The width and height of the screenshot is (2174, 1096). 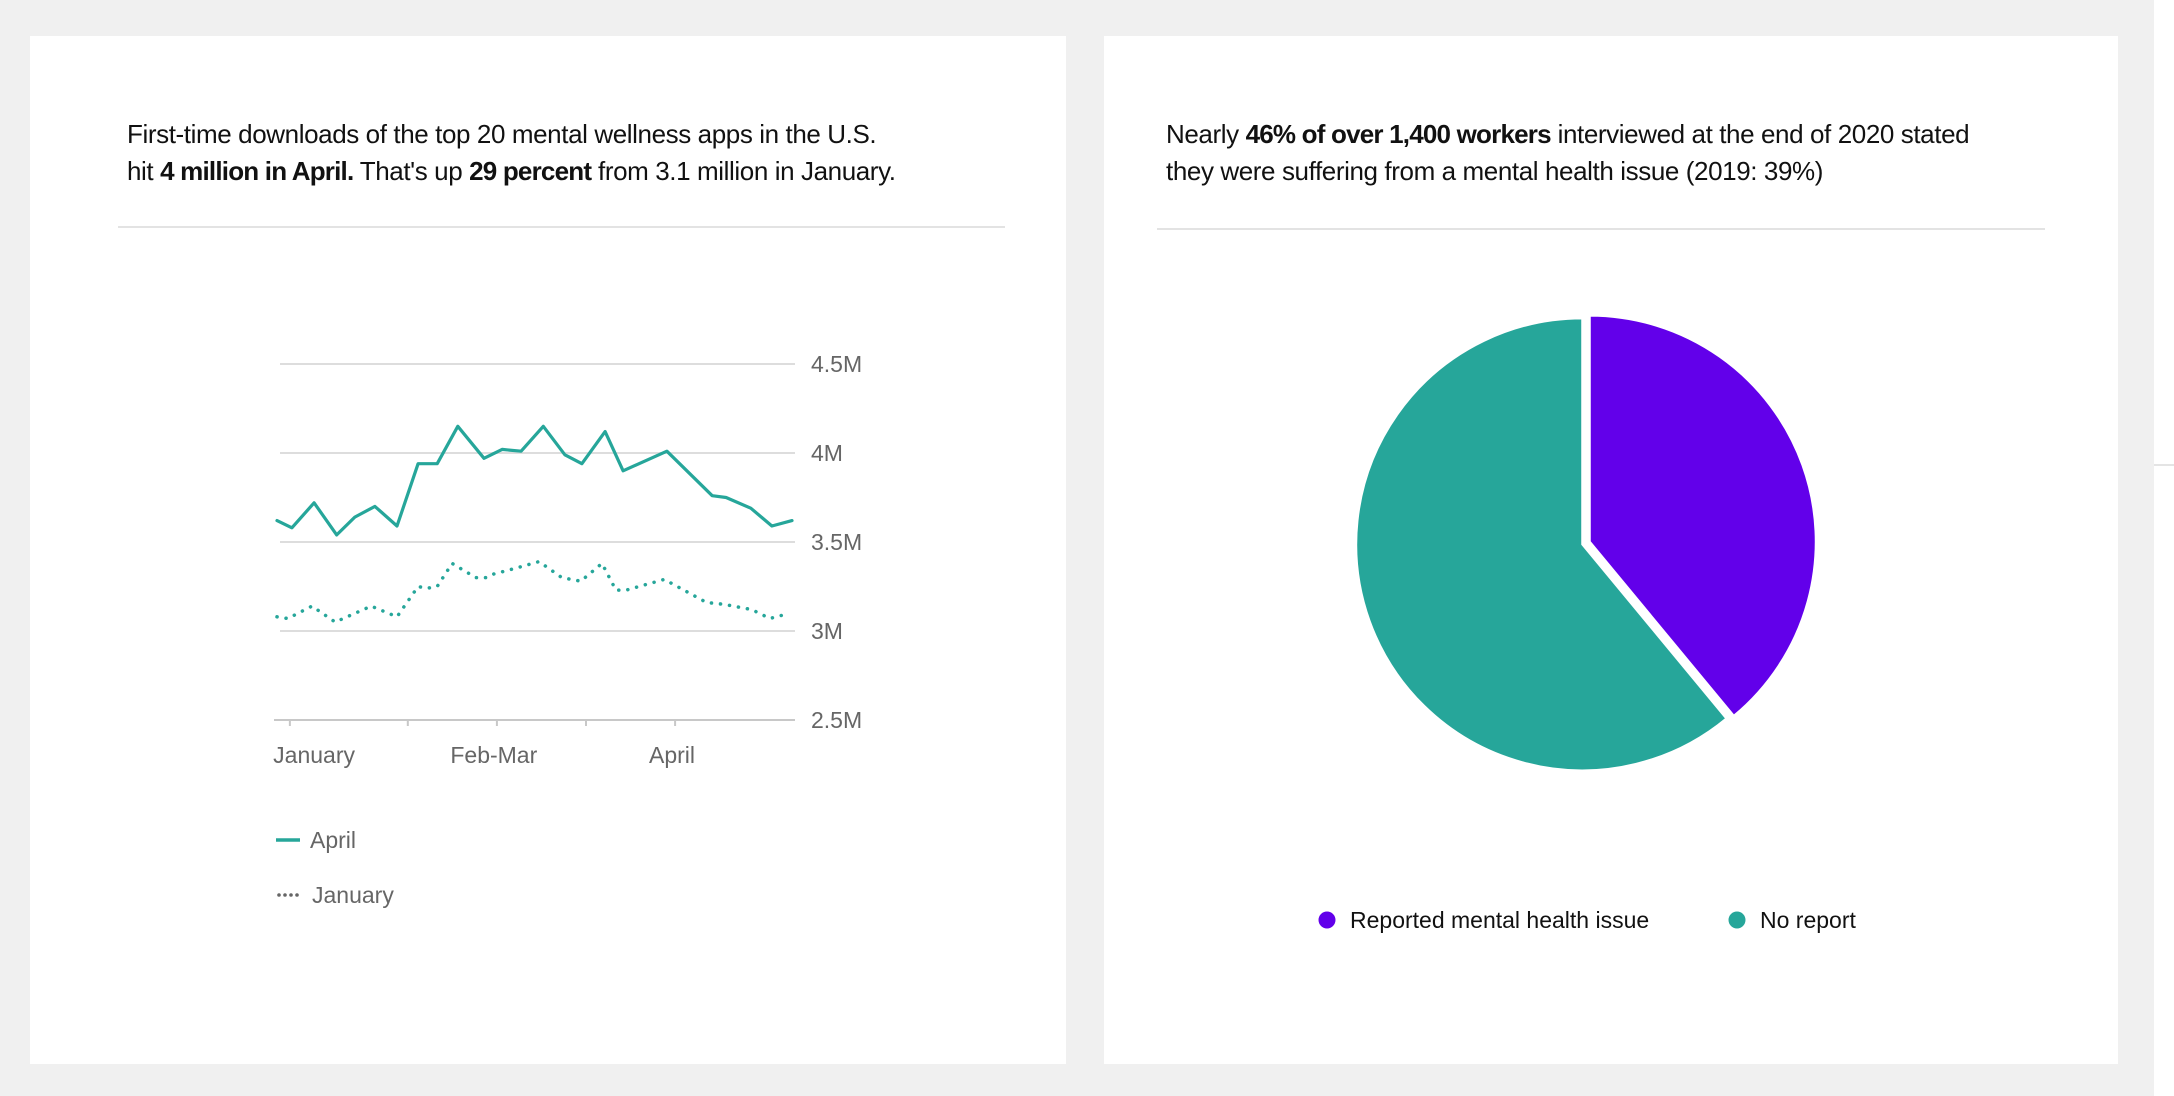 What do you see at coordinates (2164, 548) in the screenshot?
I see `next-card-edge` at bounding box center [2164, 548].